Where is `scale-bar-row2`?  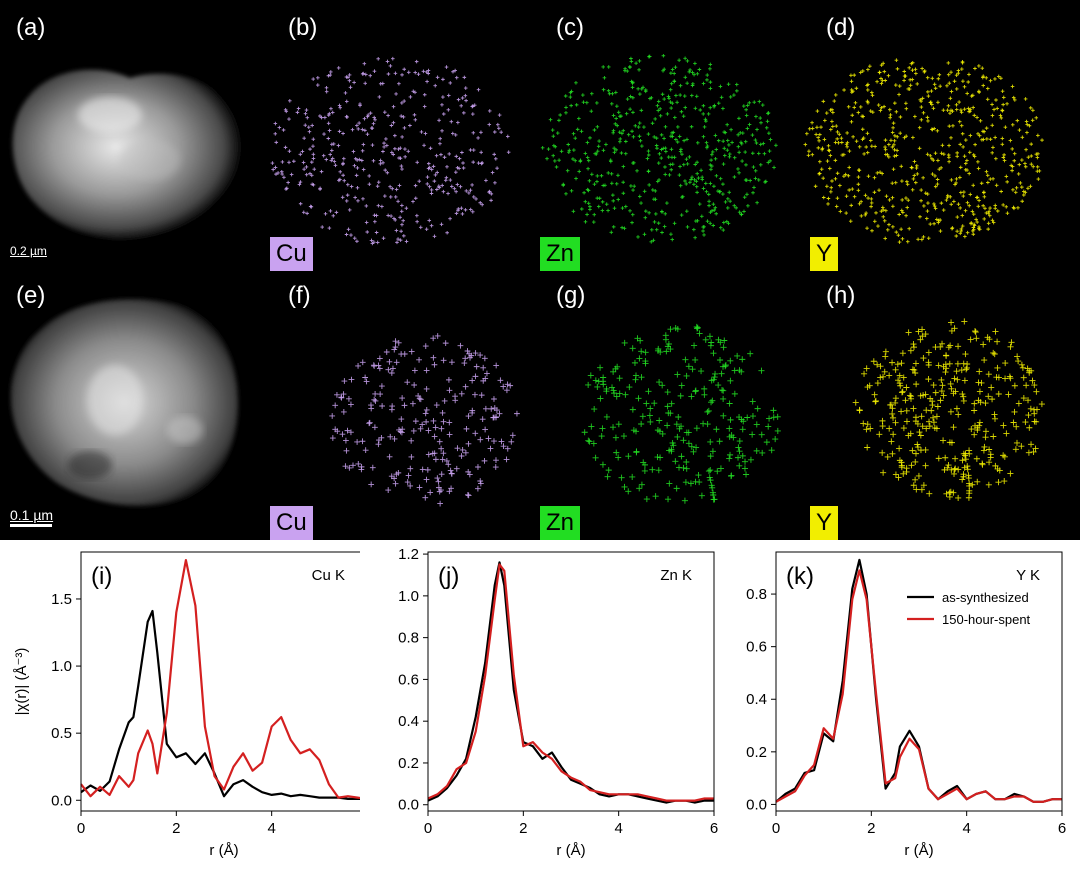 scale-bar-row2 is located at coordinates (31, 525).